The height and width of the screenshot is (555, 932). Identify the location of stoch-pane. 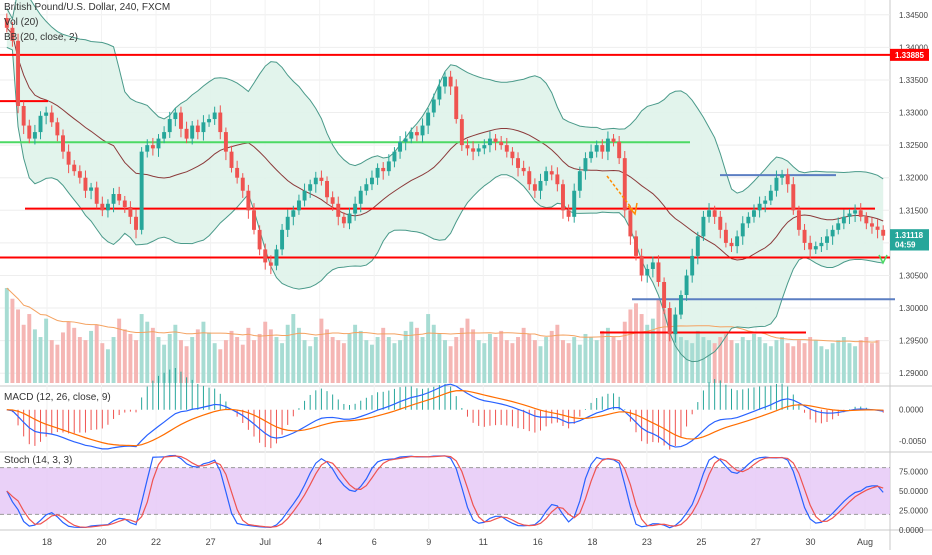
(445, 491).